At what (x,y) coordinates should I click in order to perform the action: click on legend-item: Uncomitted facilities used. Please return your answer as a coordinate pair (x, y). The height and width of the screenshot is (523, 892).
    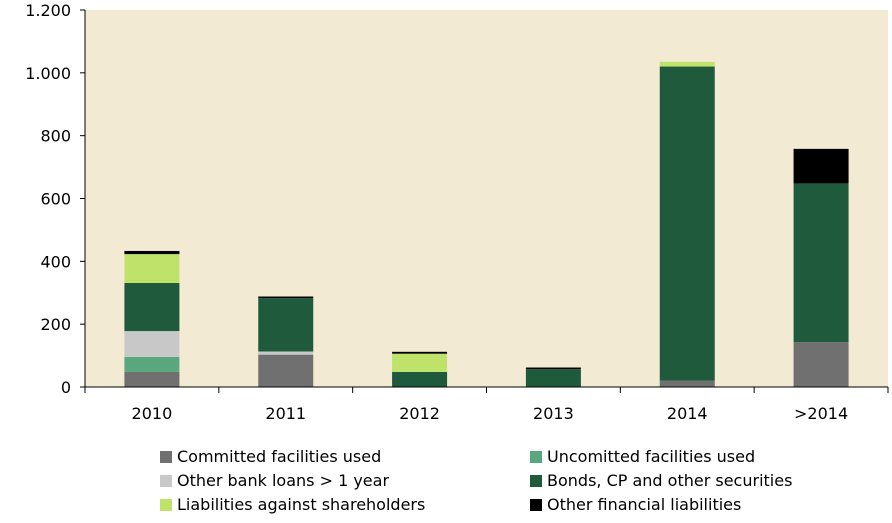
    Looking at the image, I should click on (642, 456).